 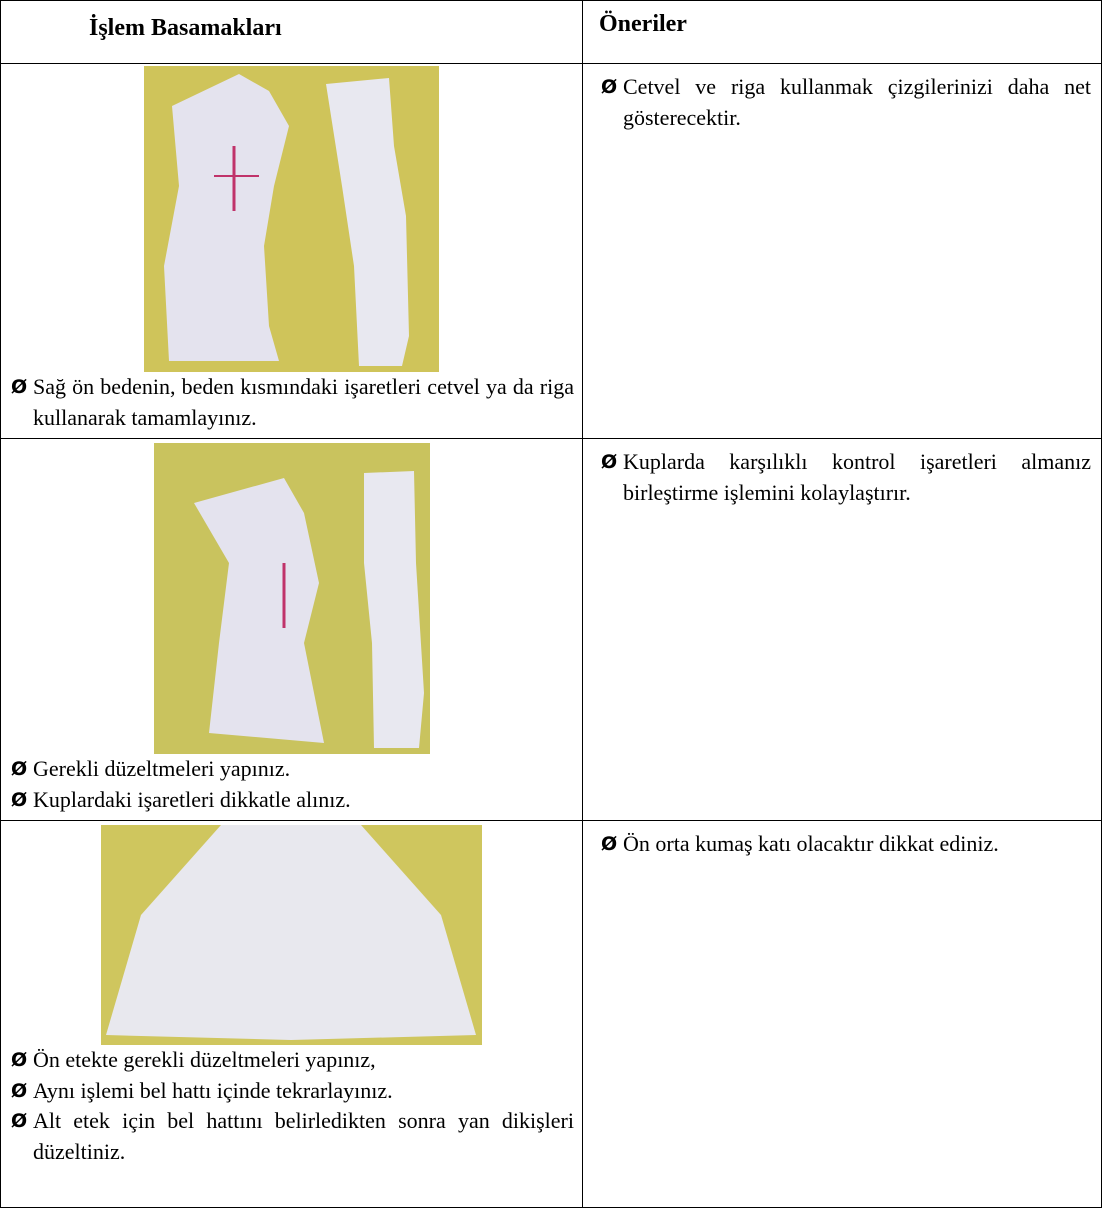 What do you see at coordinates (842, 32) in the screenshot?
I see `header-cell: Öneriler` at bounding box center [842, 32].